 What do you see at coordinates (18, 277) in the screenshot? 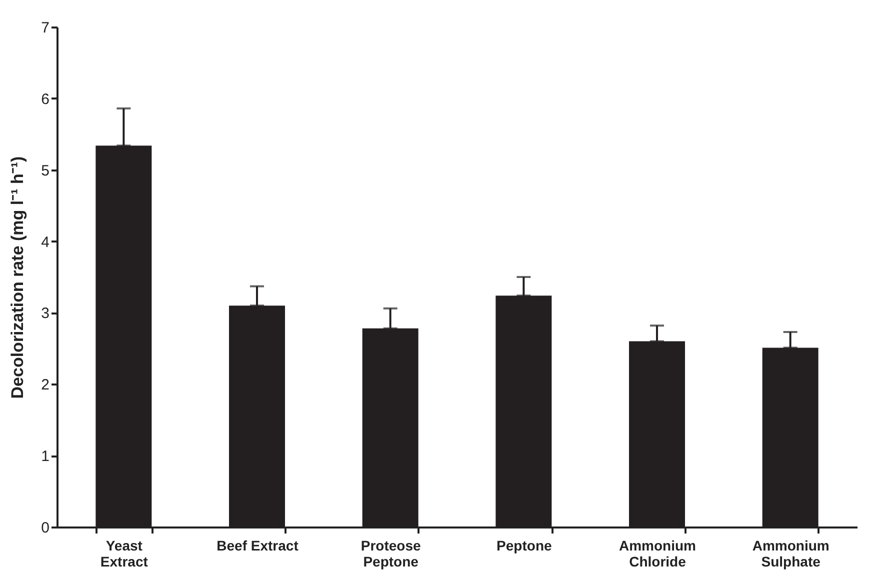
I see `y-axis-title: Decolorization rate (mg l⁻¹ h⁻¹)` at bounding box center [18, 277].